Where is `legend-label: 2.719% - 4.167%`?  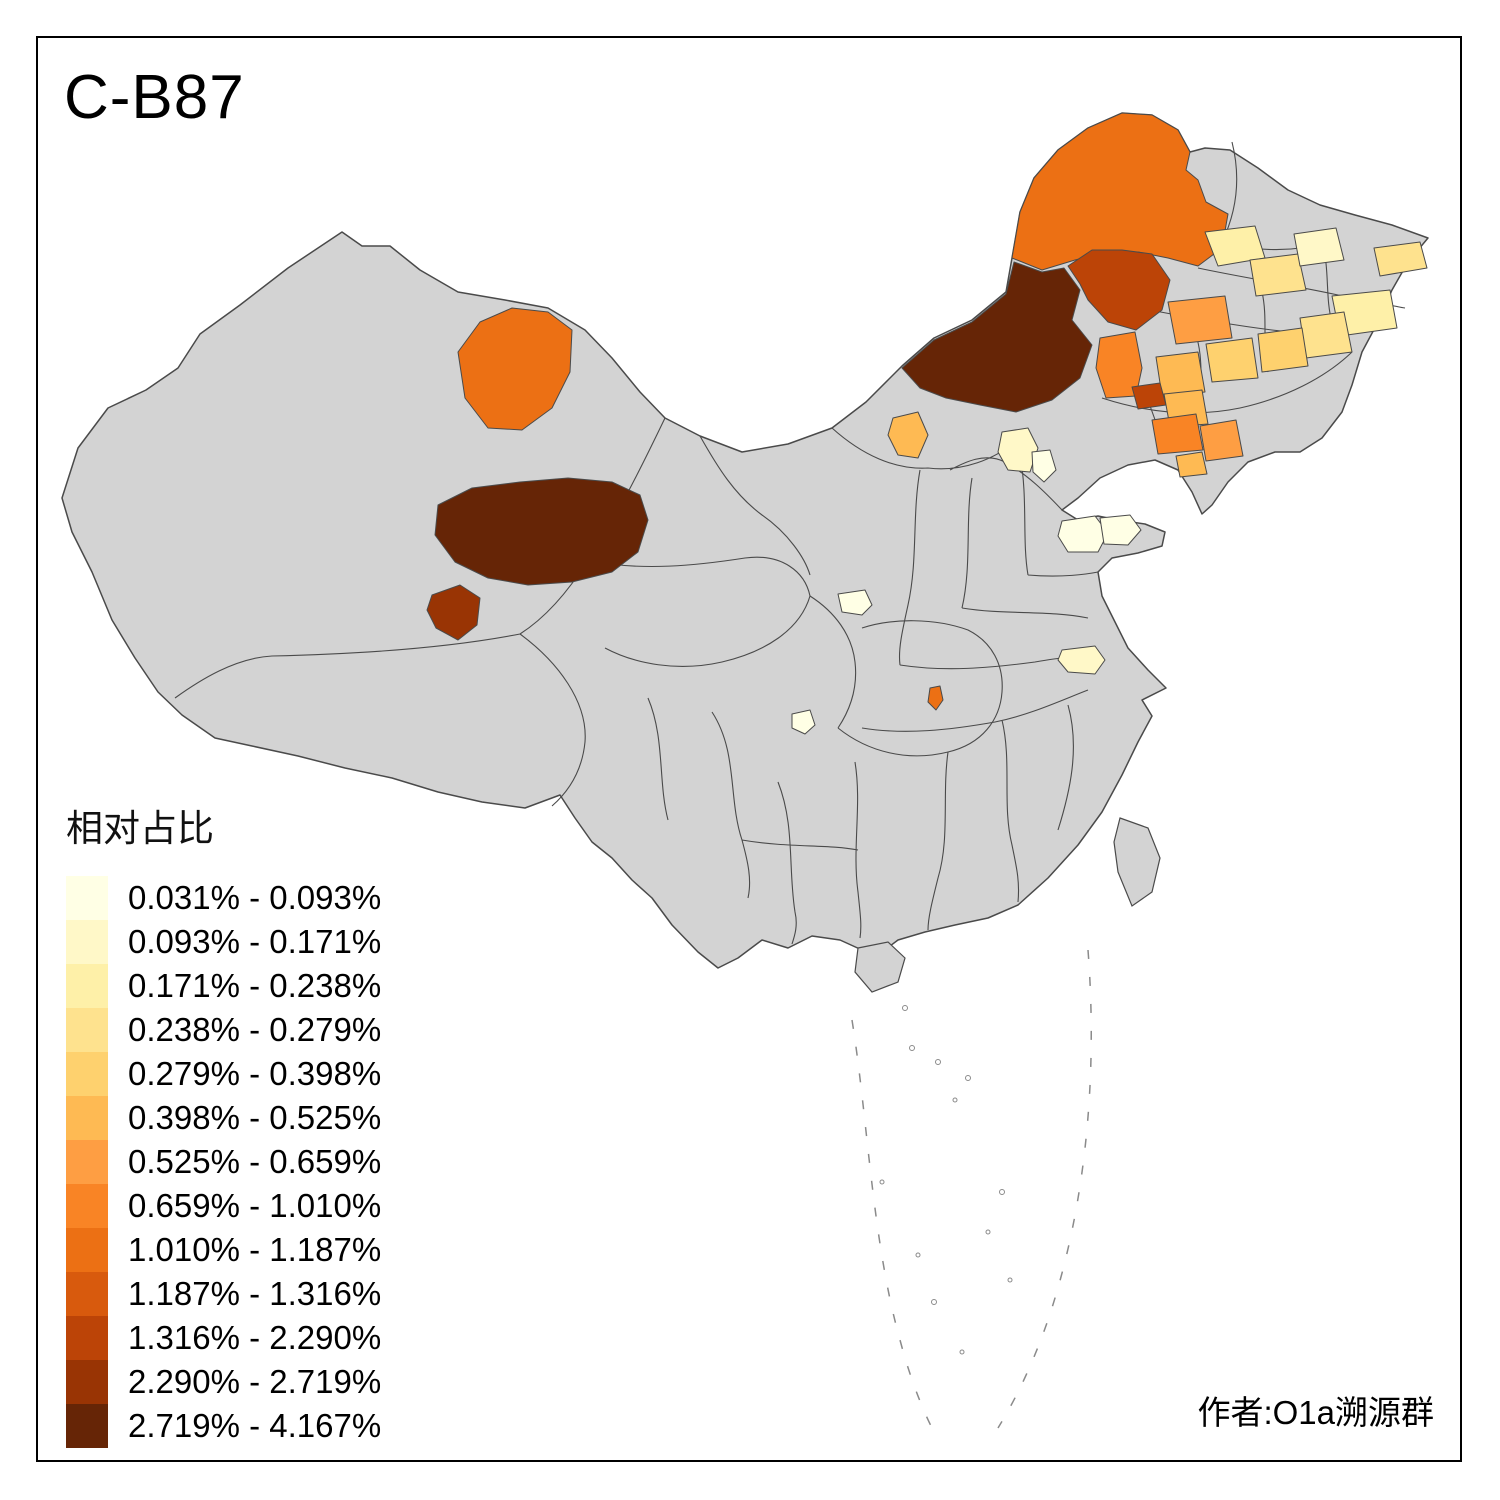
legend-label: 2.719% - 4.167% is located at coordinates (255, 1425).